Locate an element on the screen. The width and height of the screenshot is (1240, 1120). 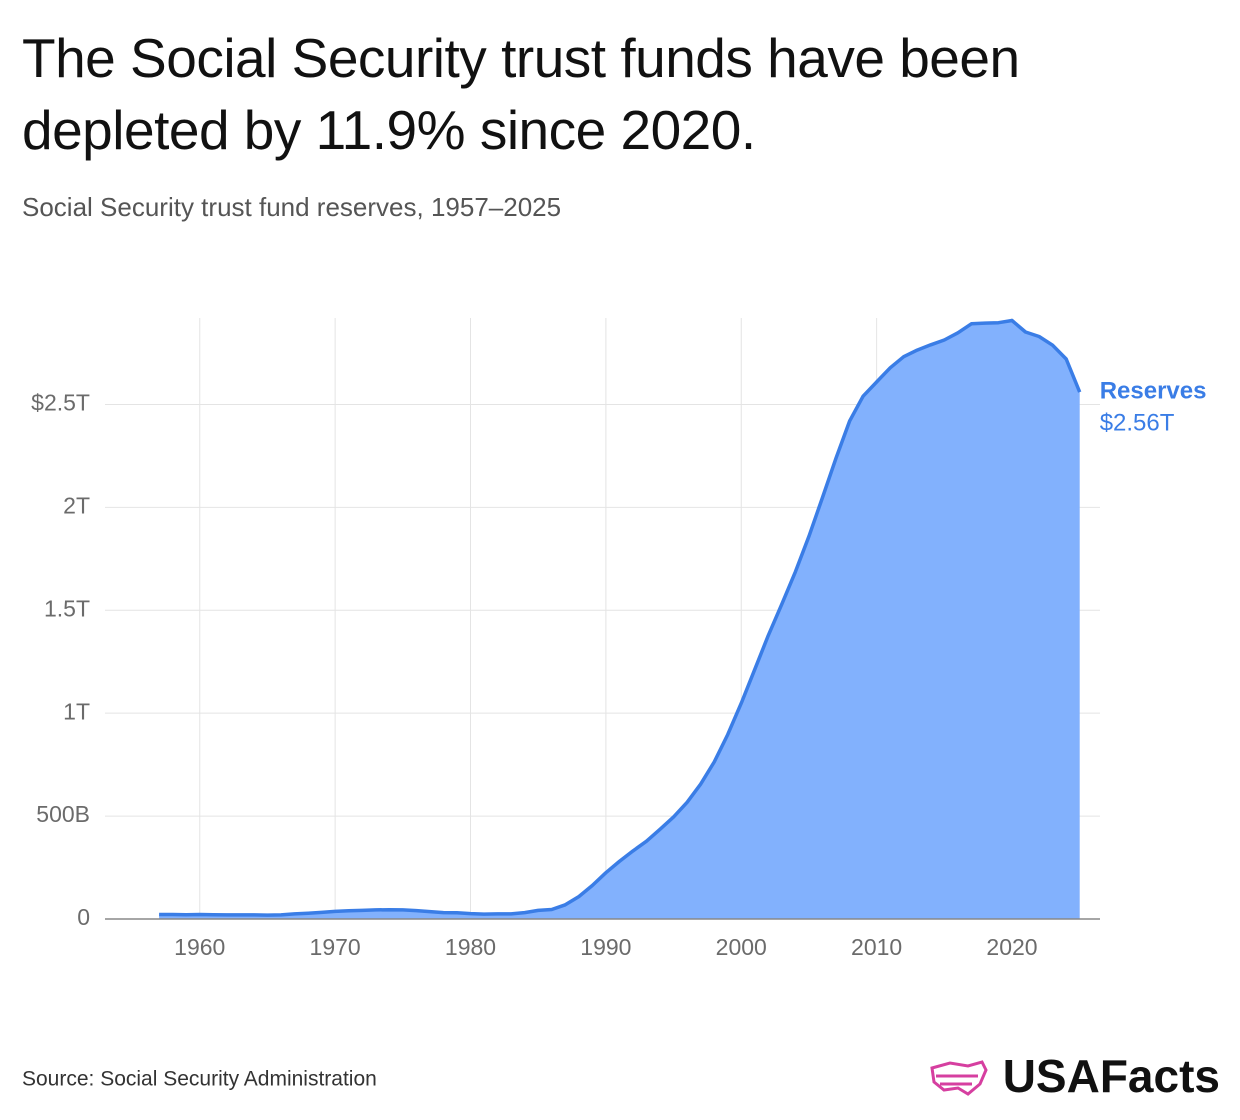
x-tick-label: 2010 is located at coordinates (876, 947).